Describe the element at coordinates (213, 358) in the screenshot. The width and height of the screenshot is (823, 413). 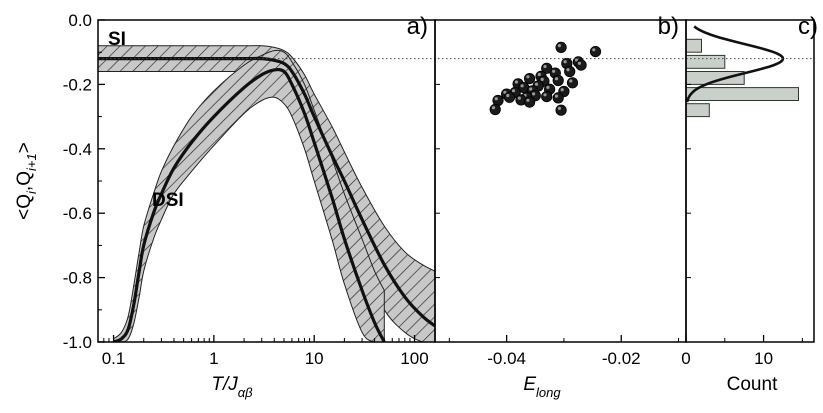
I see `x-tick-label-a: 1` at that location.